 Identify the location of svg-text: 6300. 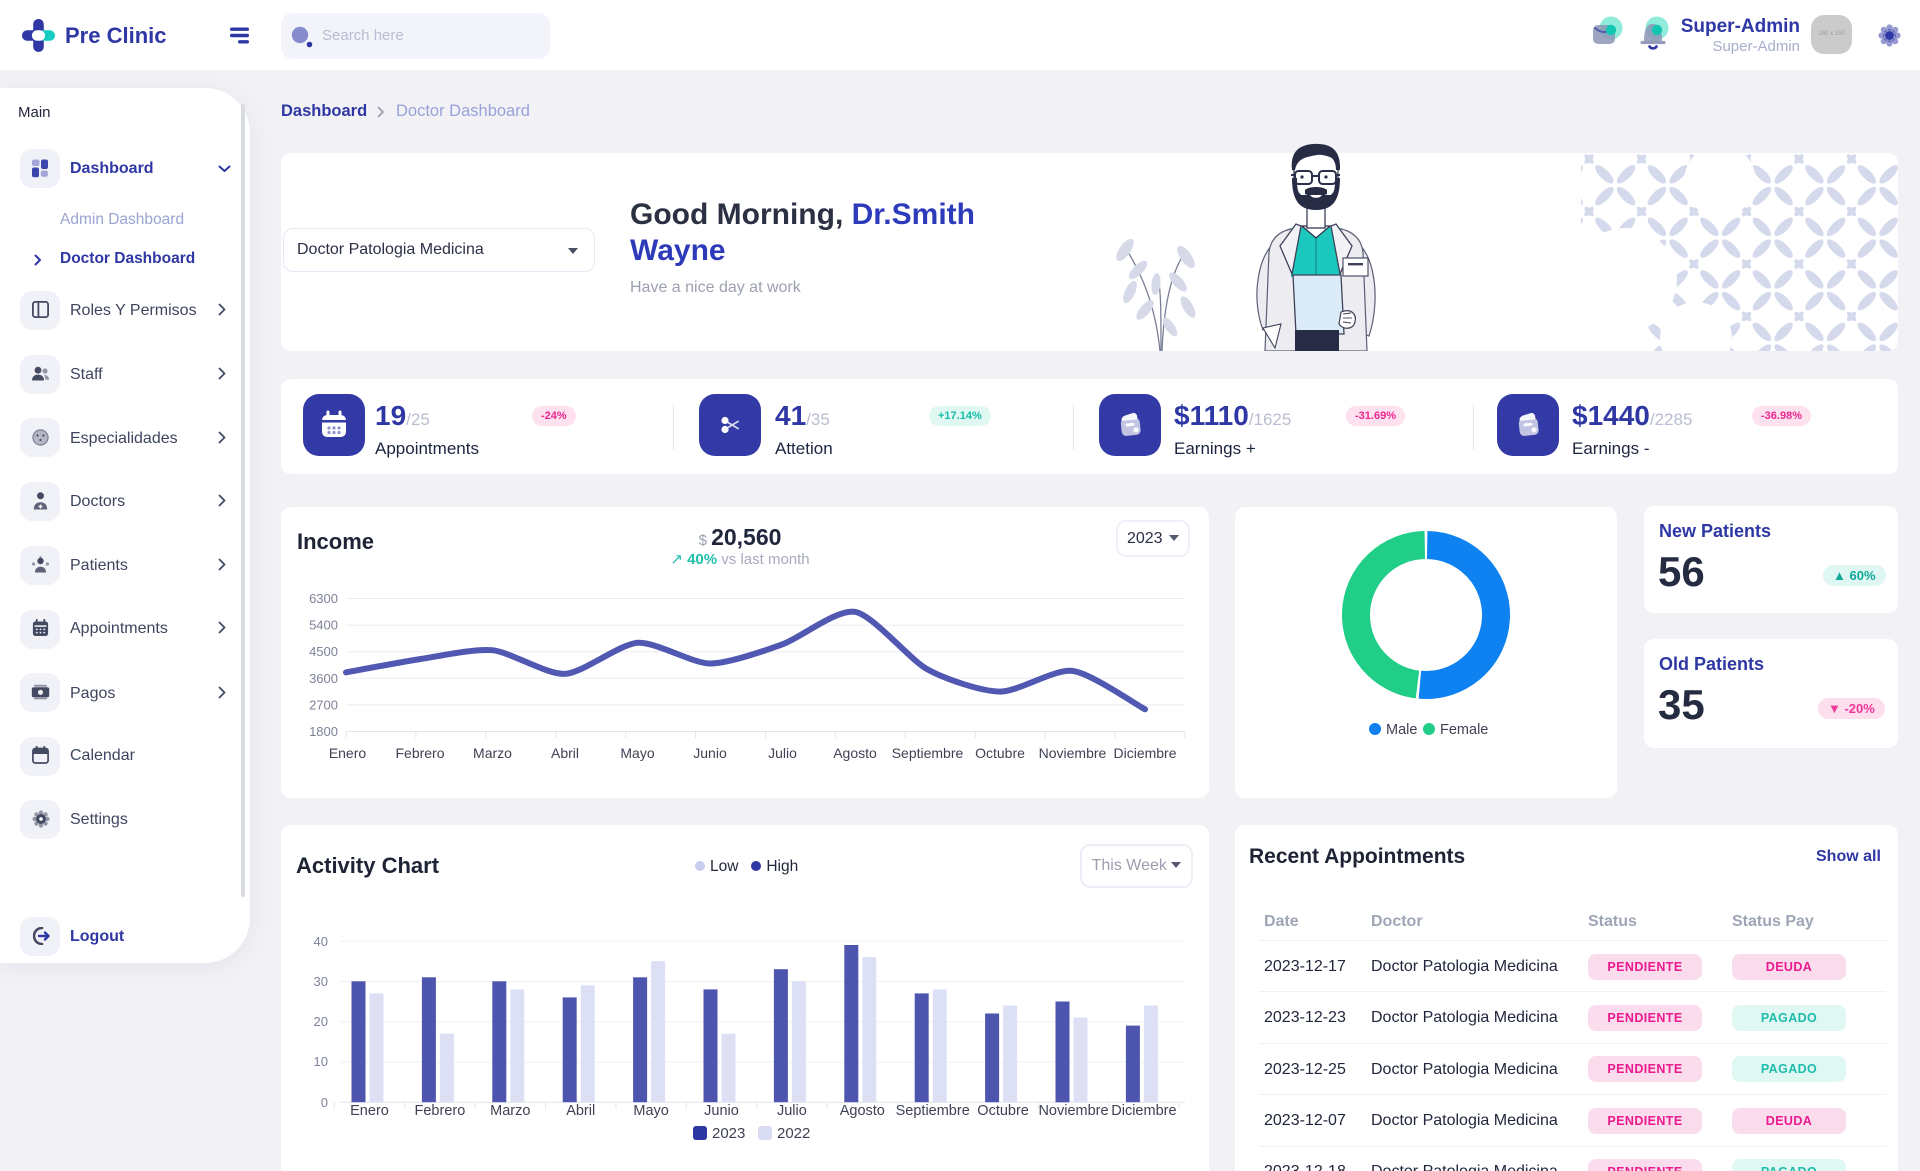
(323, 598).